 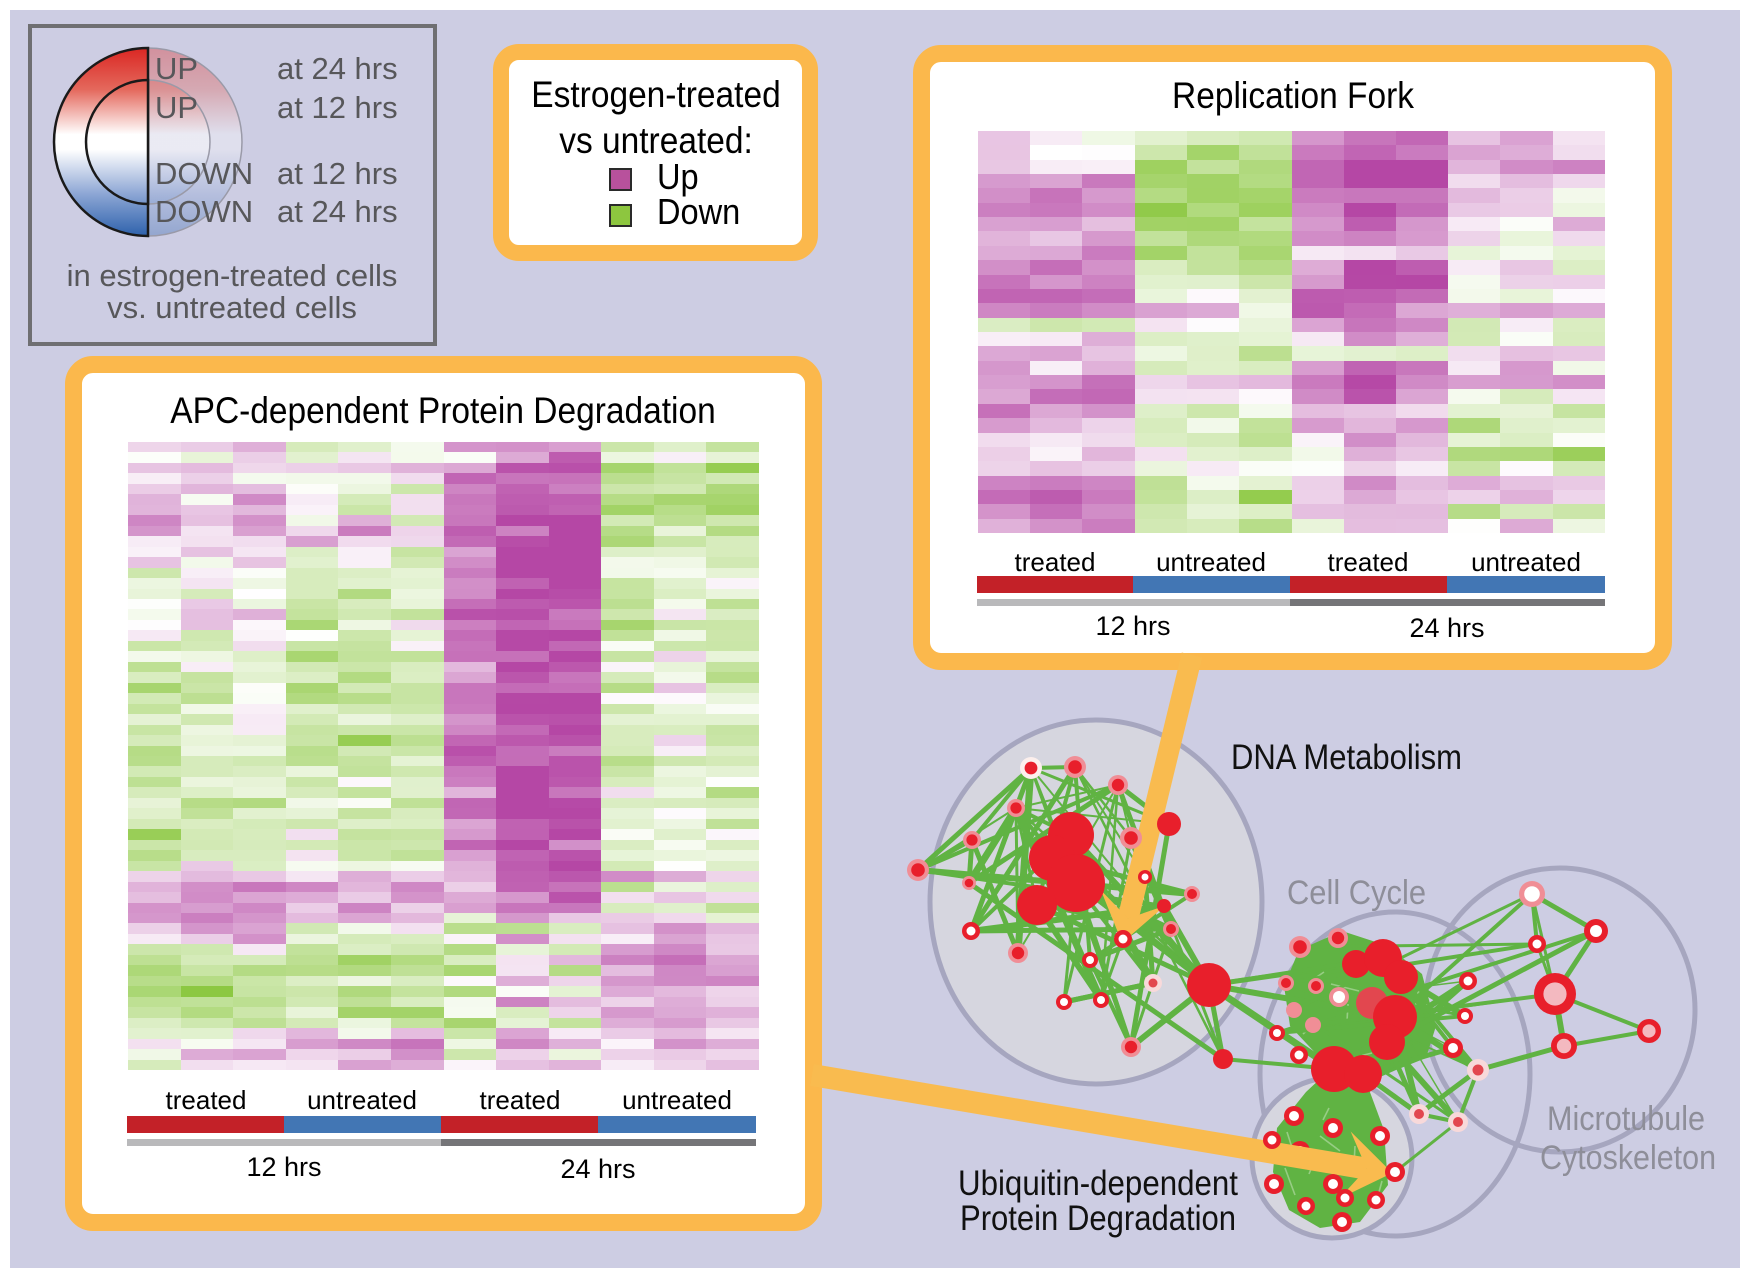 I want to click on svg-text: Cell Cycle, so click(x=1356, y=893).